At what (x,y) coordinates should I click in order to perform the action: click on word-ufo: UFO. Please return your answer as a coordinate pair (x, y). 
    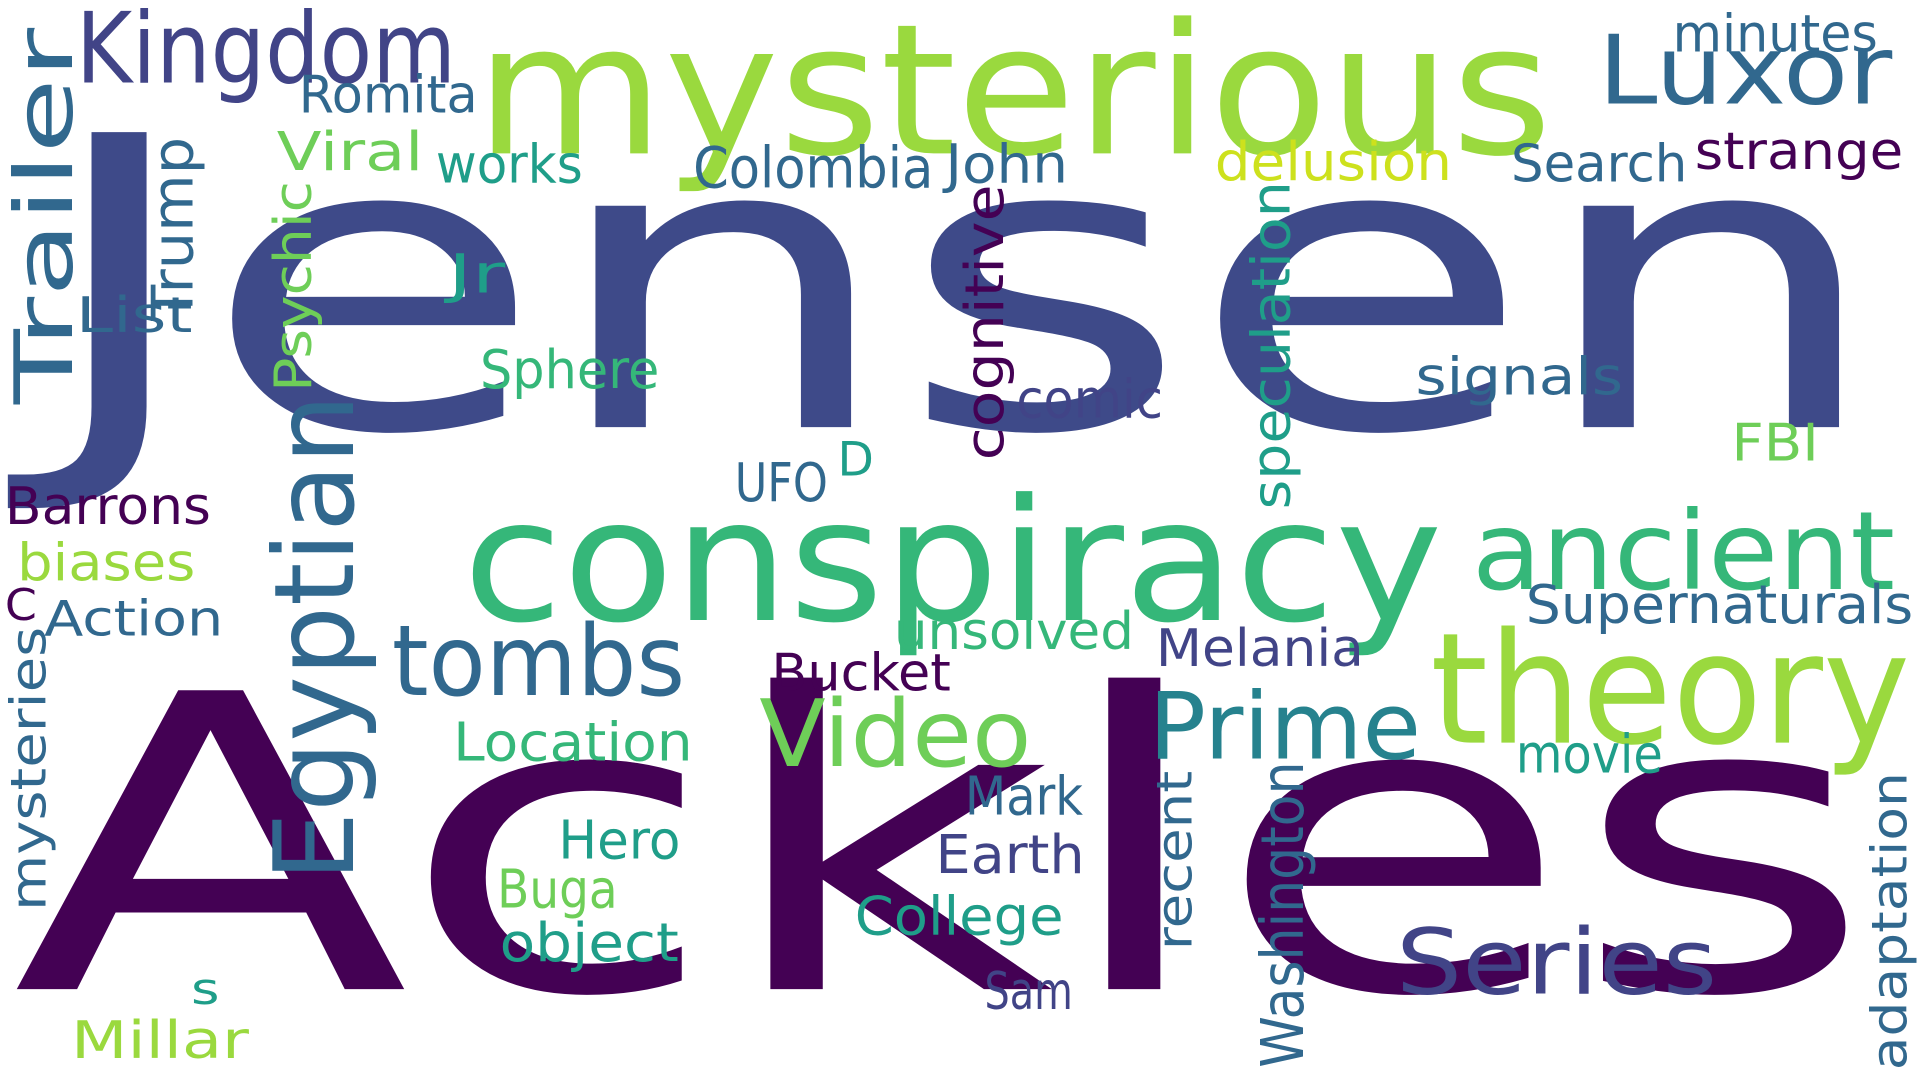
    Looking at the image, I should click on (781, 483).